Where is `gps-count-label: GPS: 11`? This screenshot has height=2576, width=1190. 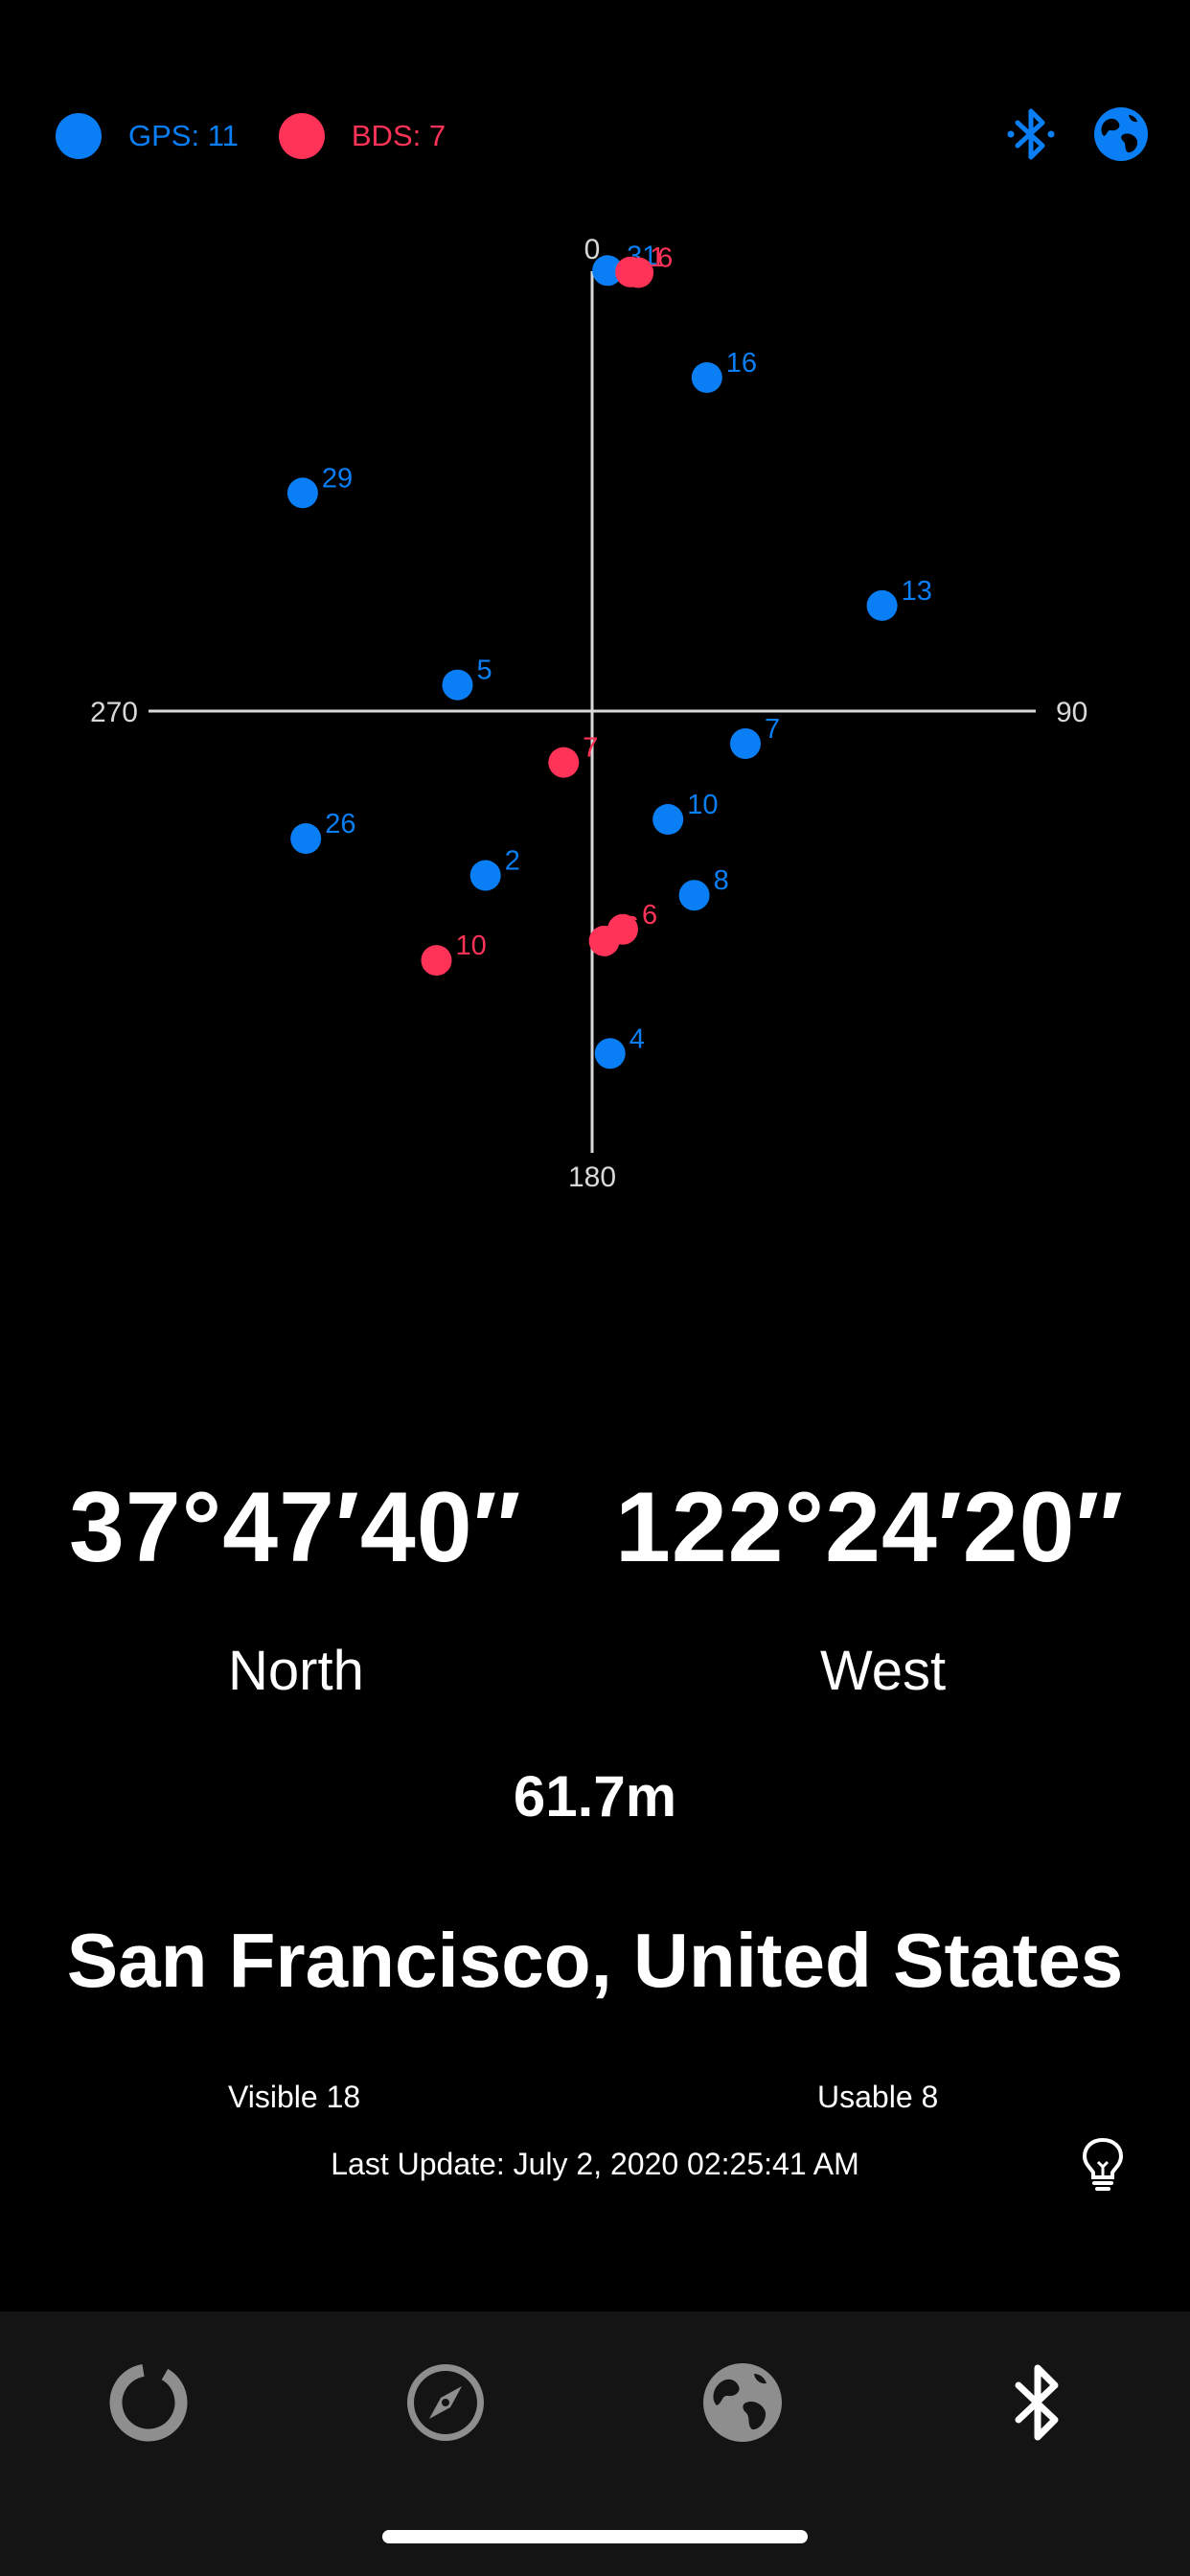
gps-count-label: GPS: 11 is located at coordinates (183, 135).